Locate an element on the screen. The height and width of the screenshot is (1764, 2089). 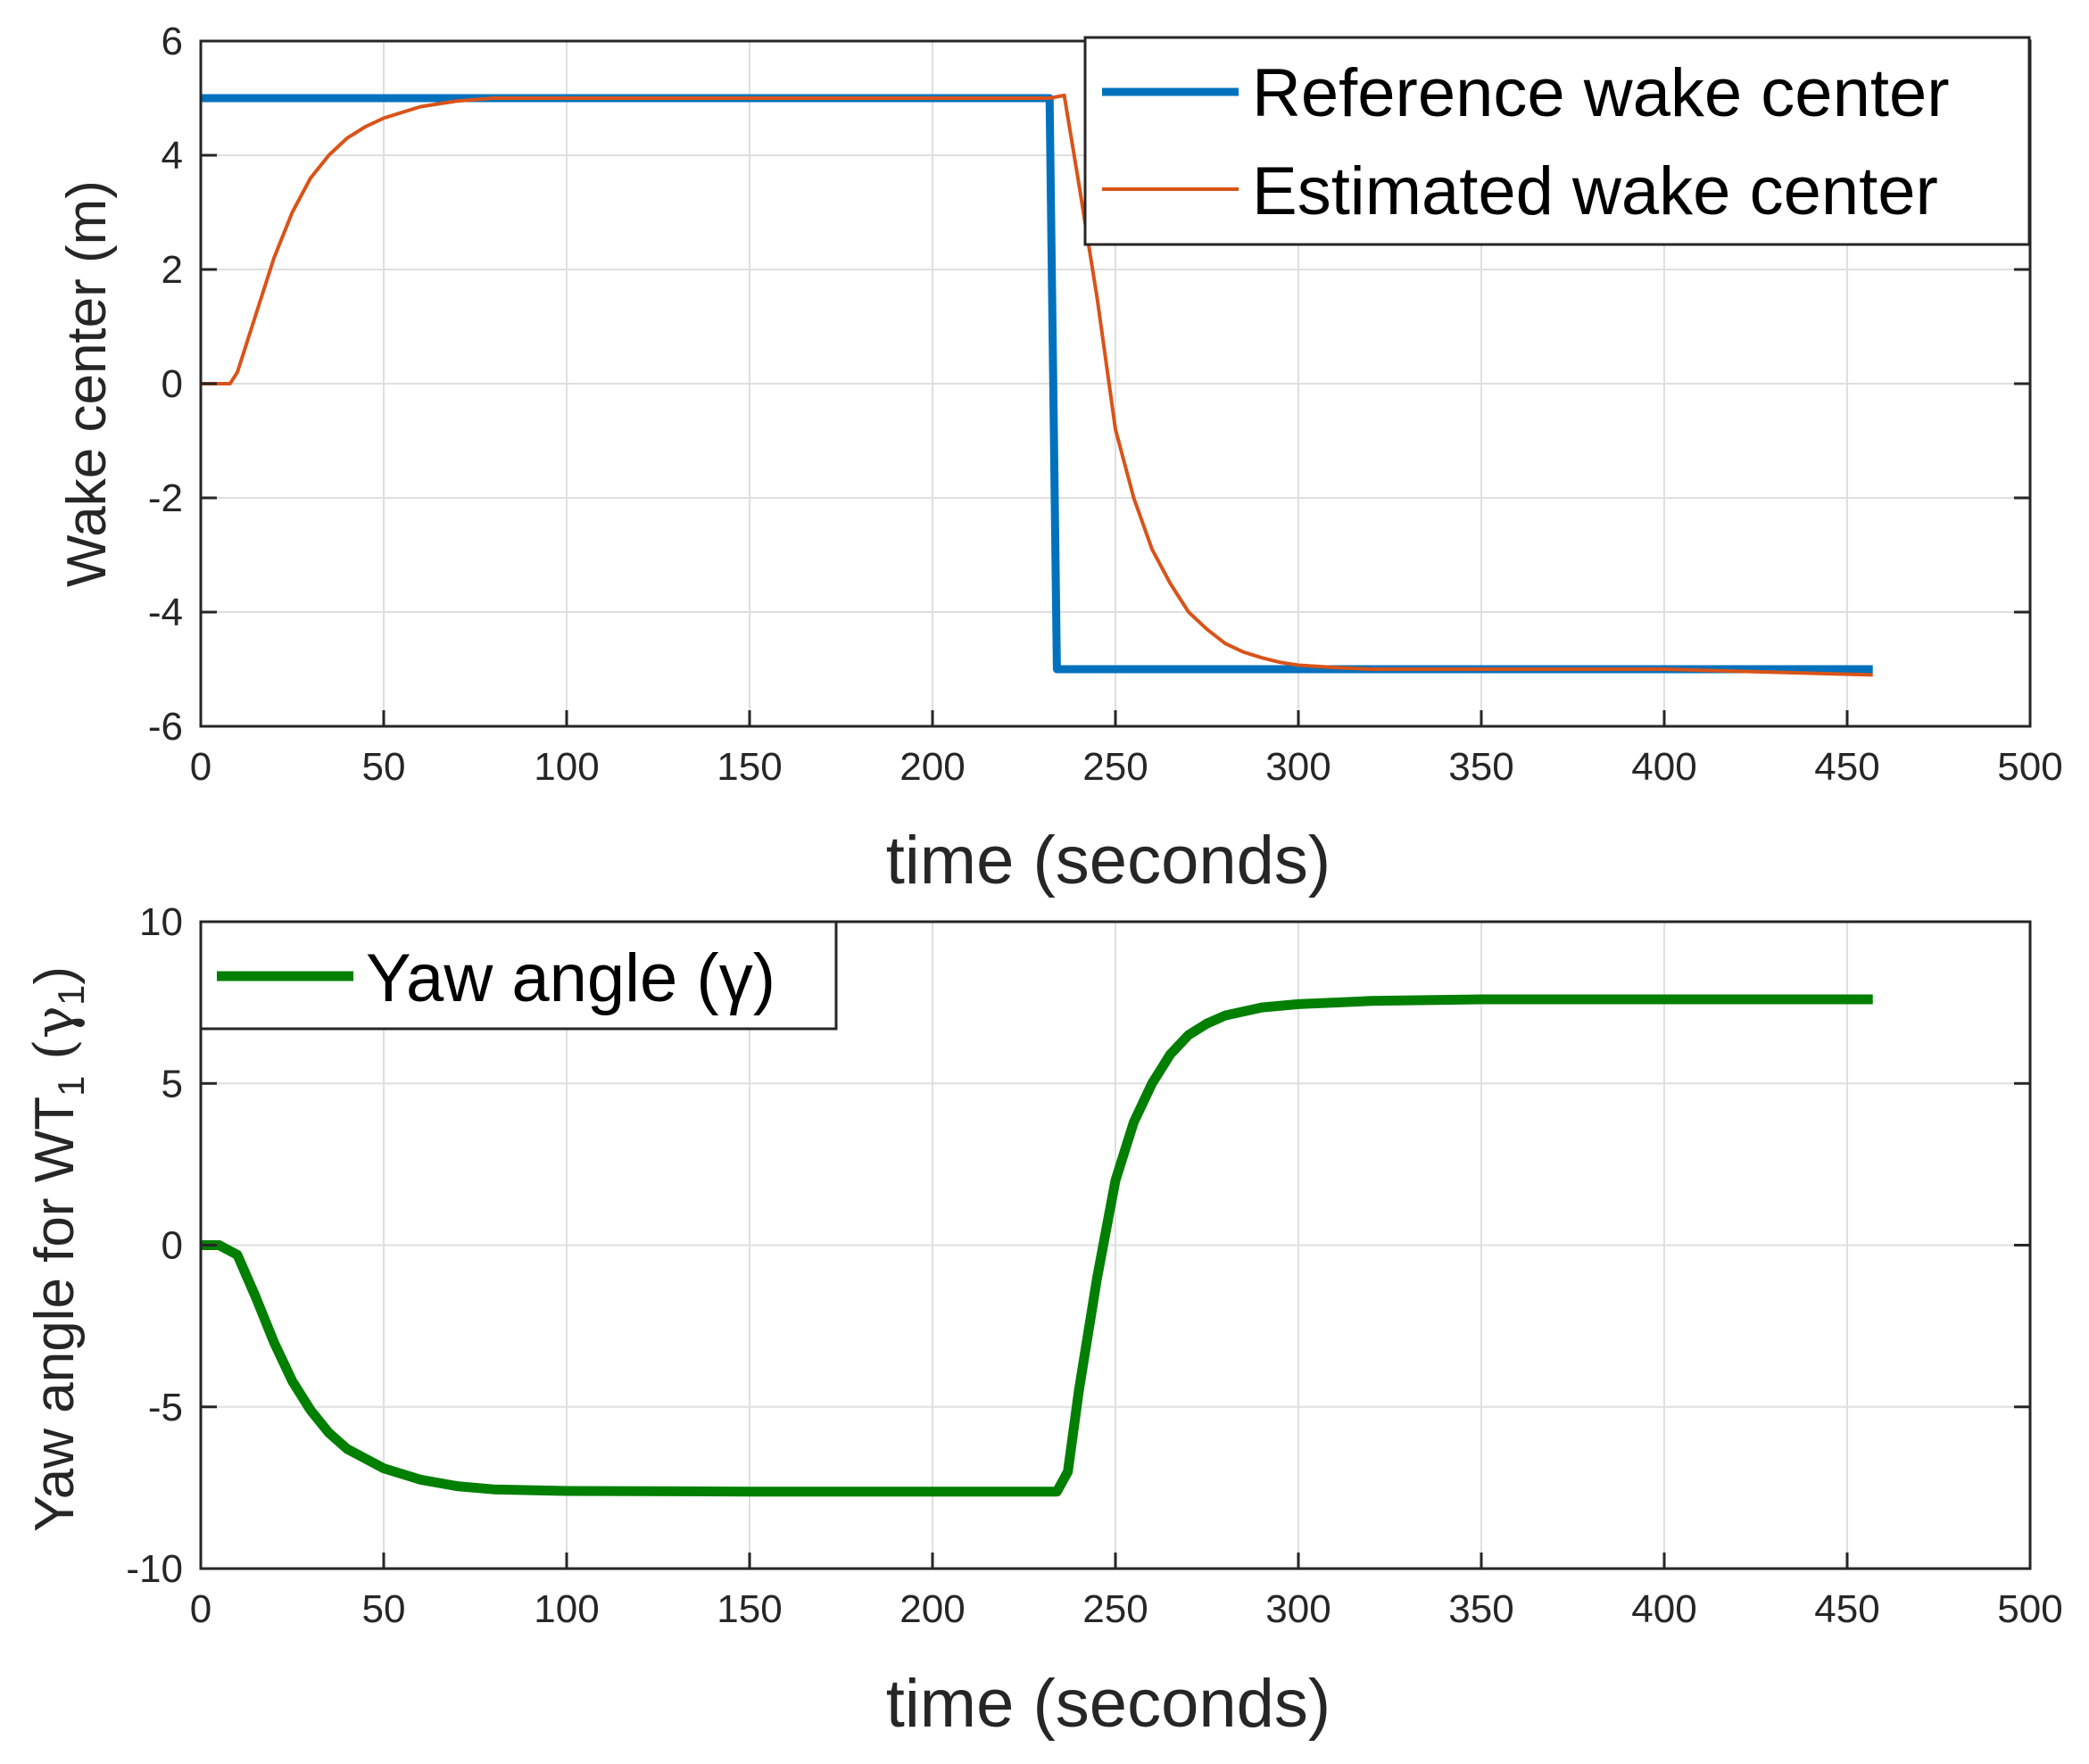
legend: Yaw angle (γ) is located at coordinates (518, 976).